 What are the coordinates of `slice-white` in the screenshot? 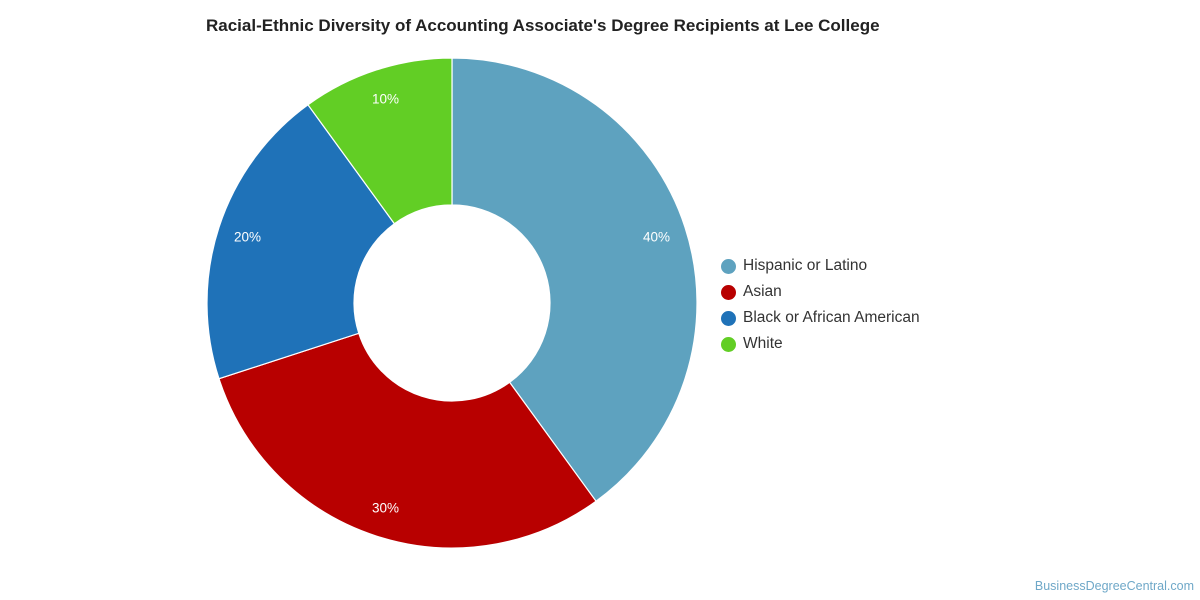 It's located at (380, 141).